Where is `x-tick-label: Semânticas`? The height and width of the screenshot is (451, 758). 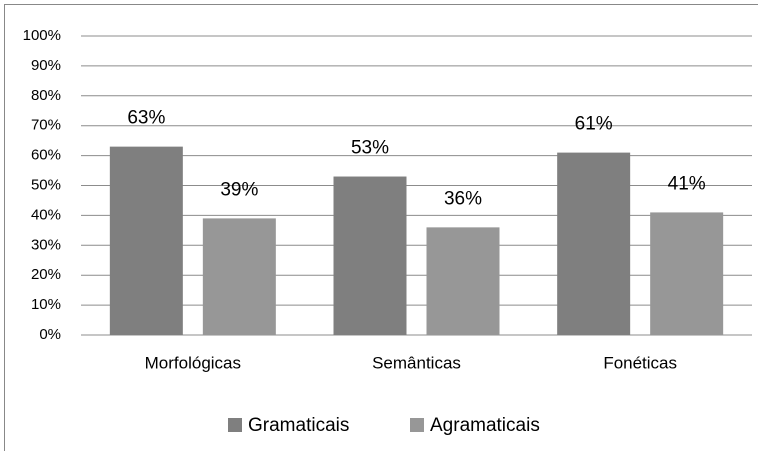
x-tick-label: Semânticas is located at coordinates (416, 362).